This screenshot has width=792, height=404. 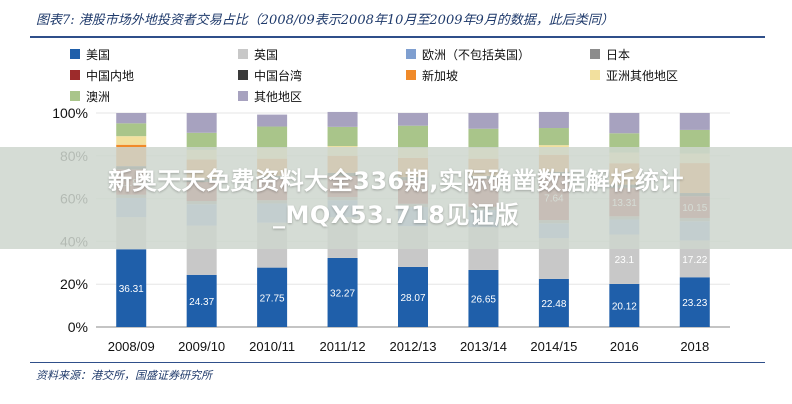 What do you see at coordinates (131, 140) in the screenshot?
I see `bar-segment-asia_other` at bounding box center [131, 140].